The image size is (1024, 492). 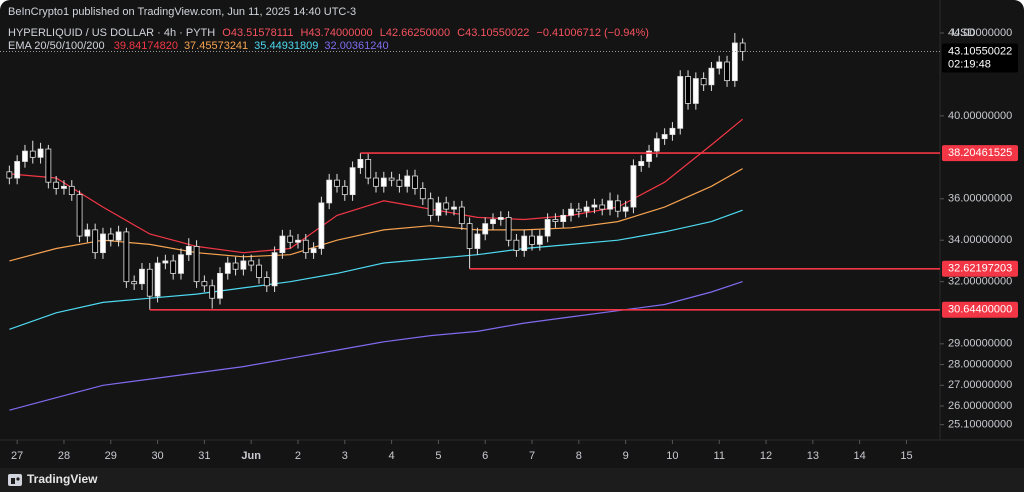 I want to click on y-tick-label: 44.00000000, so click(x=980, y=33).